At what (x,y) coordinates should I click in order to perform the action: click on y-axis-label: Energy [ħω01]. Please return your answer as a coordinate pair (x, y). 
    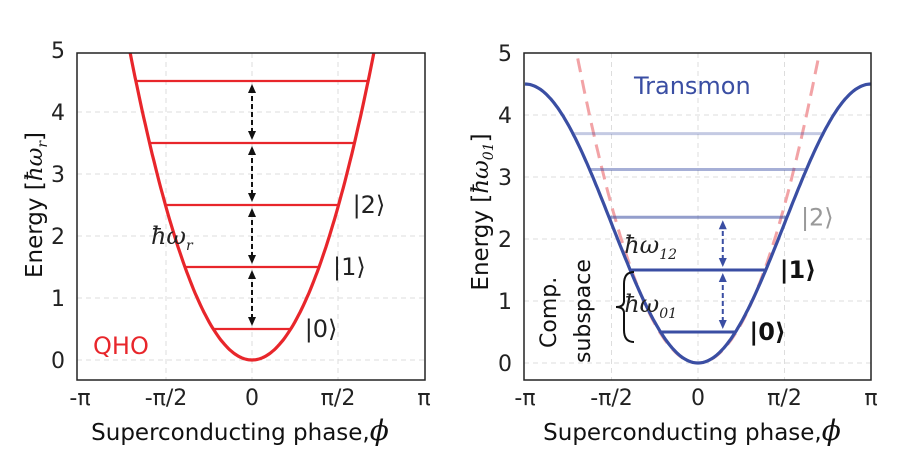
    Looking at the image, I should click on (482, 211).